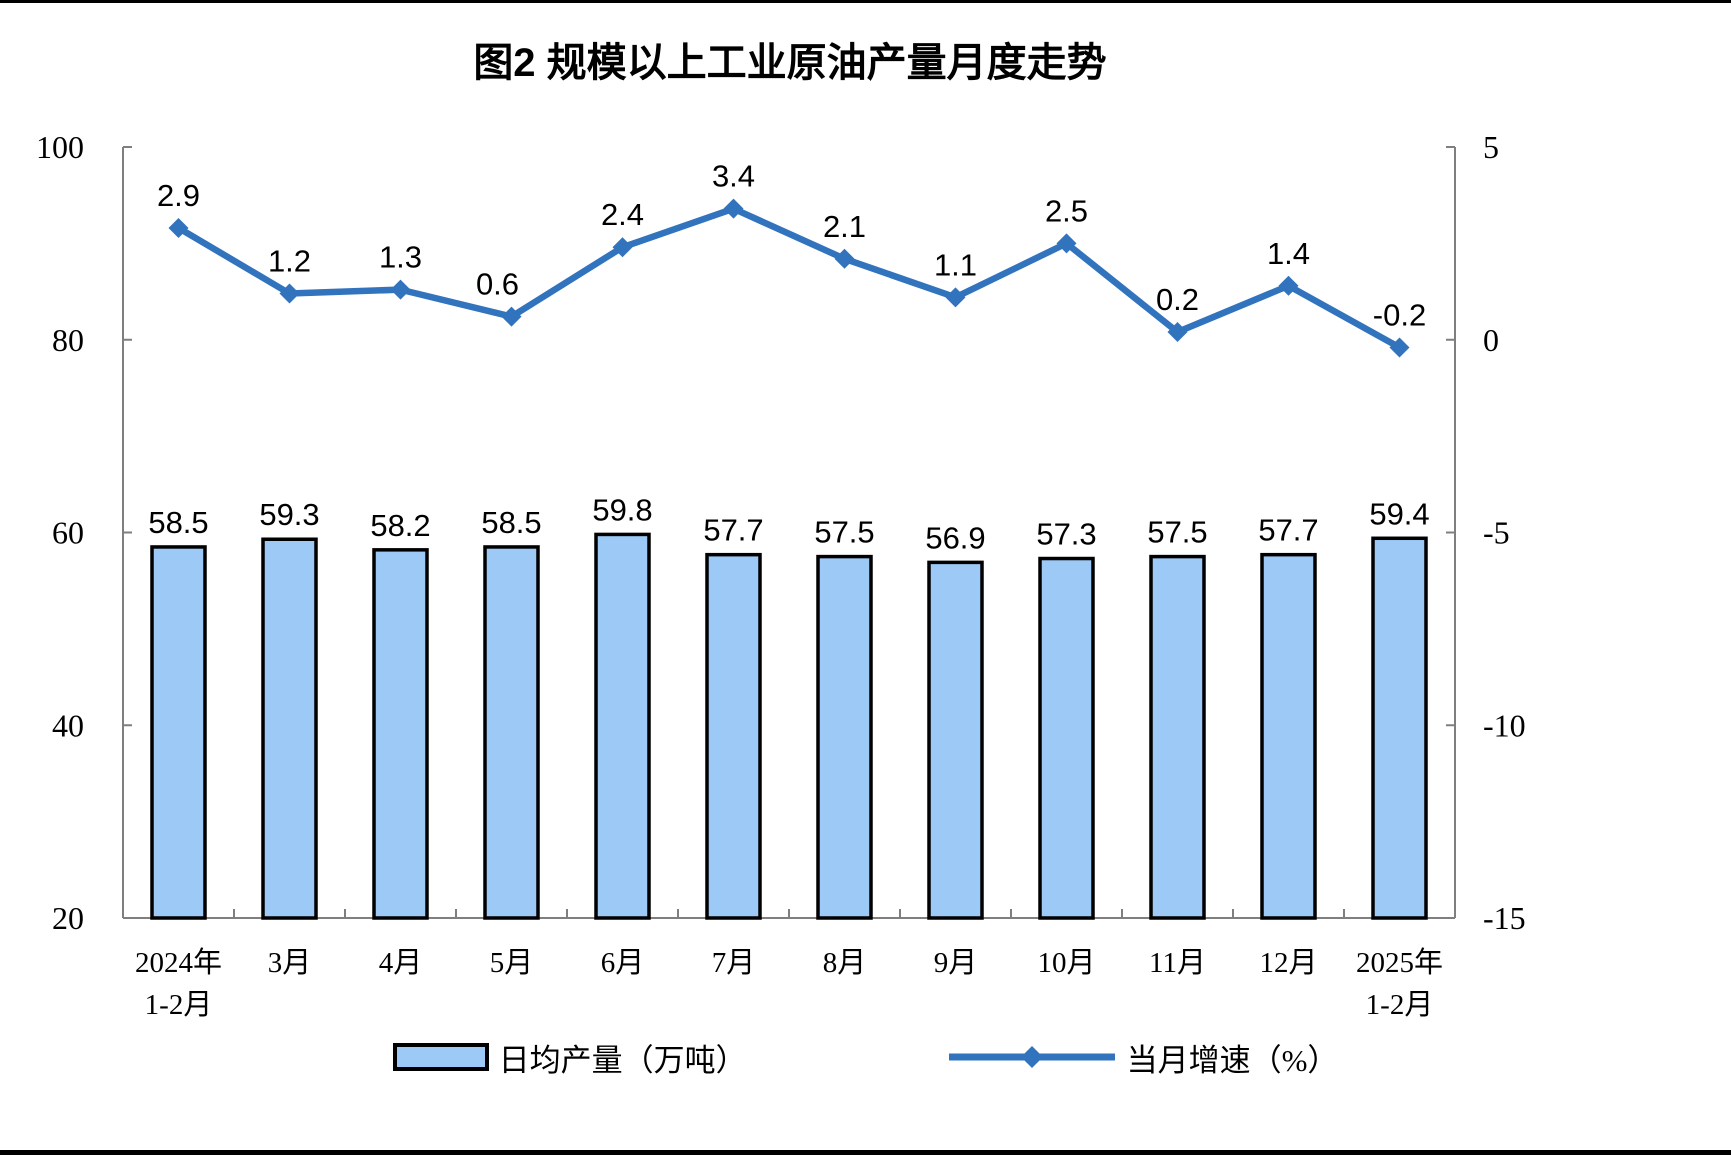 The height and width of the screenshot is (1155, 1731). Describe the element at coordinates (68, 533) in the screenshot. I see `left-axis-tick-label: 60` at that location.